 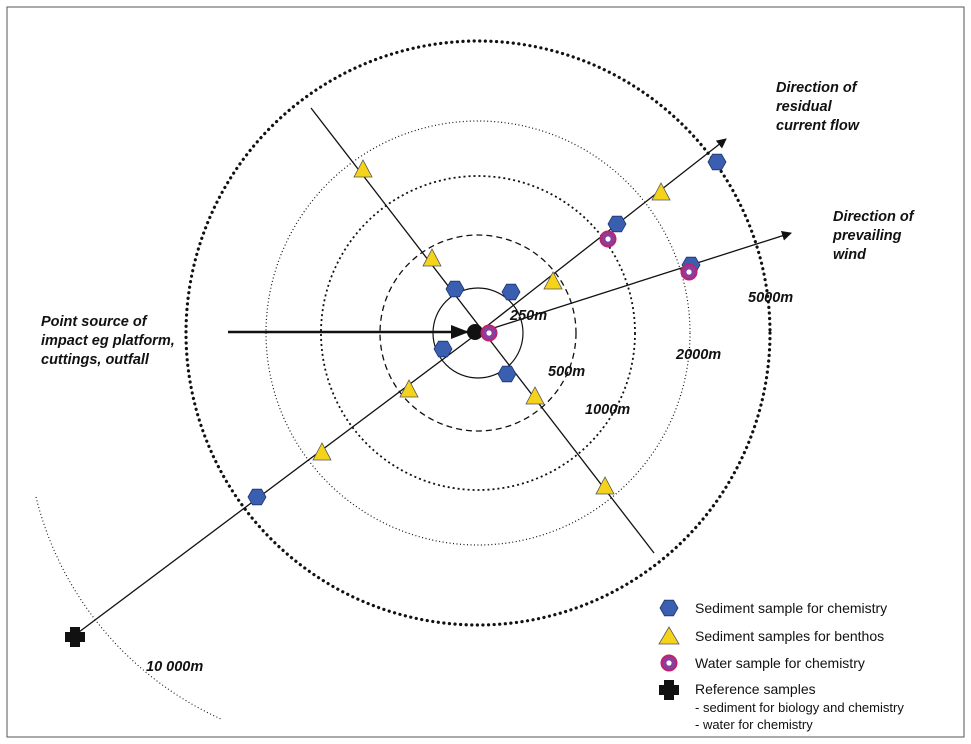 What do you see at coordinates (850, 255) in the screenshot?
I see `wind-label-3: wind` at bounding box center [850, 255].